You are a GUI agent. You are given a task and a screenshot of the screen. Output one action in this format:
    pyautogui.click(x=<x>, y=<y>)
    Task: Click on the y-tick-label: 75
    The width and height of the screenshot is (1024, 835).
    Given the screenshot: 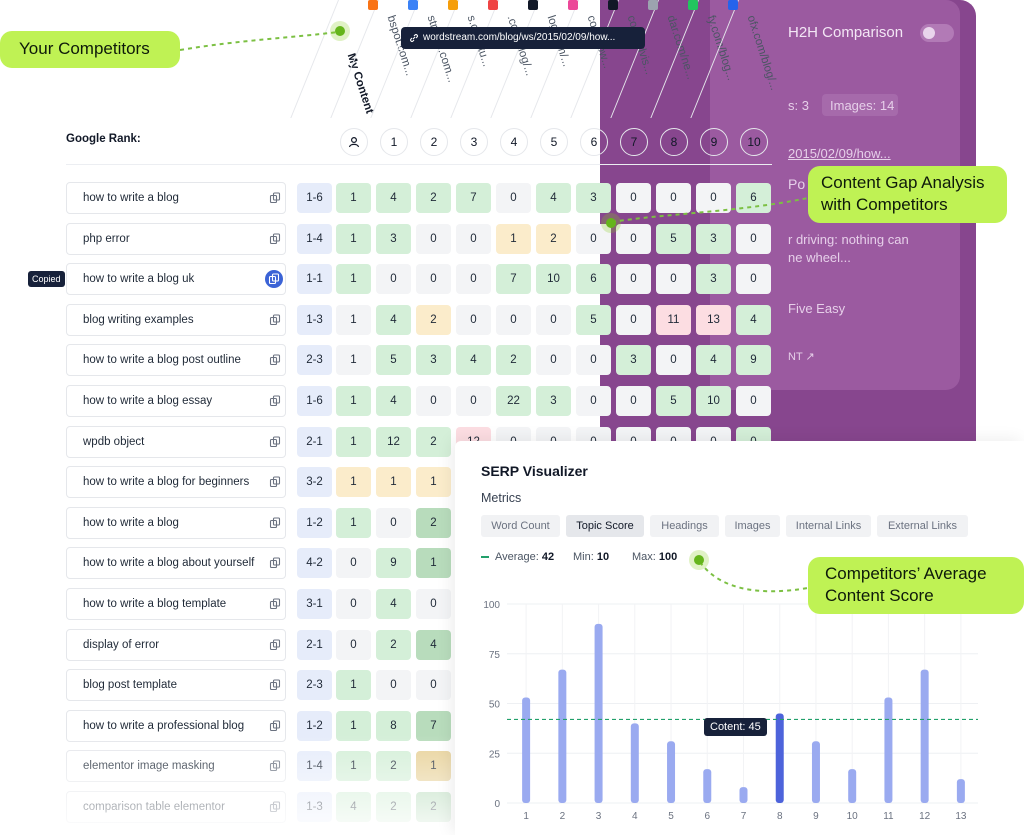 What is the action you would take?
    pyautogui.click(x=495, y=655)
    